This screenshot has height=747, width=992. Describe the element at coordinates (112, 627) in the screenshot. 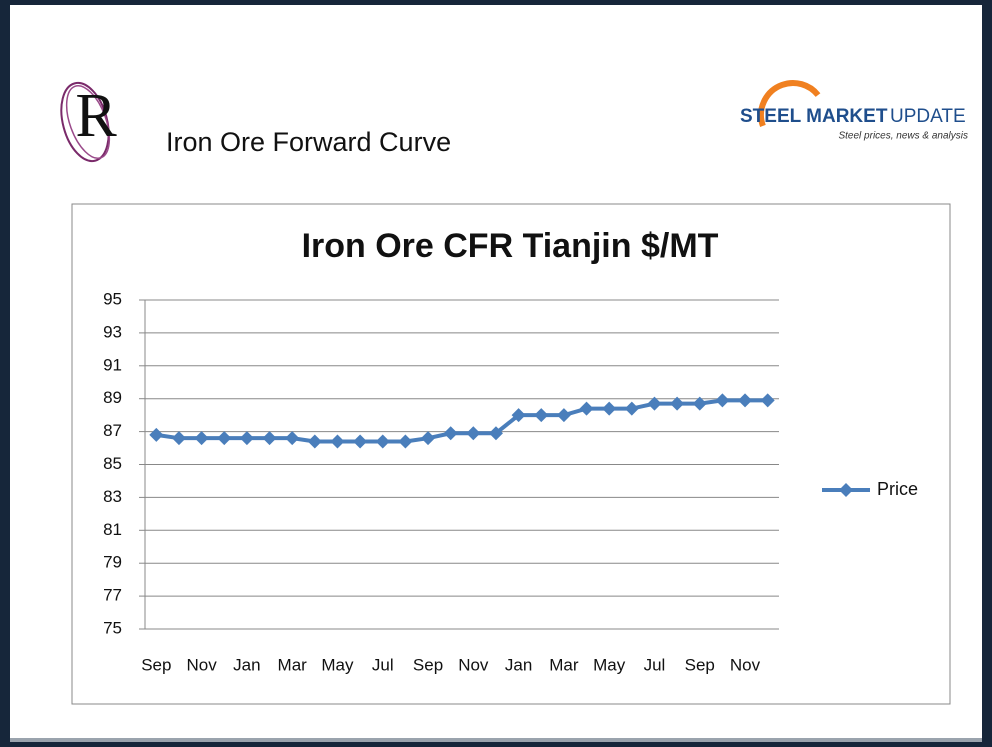

I see `y-tick-label: 75` at that location.